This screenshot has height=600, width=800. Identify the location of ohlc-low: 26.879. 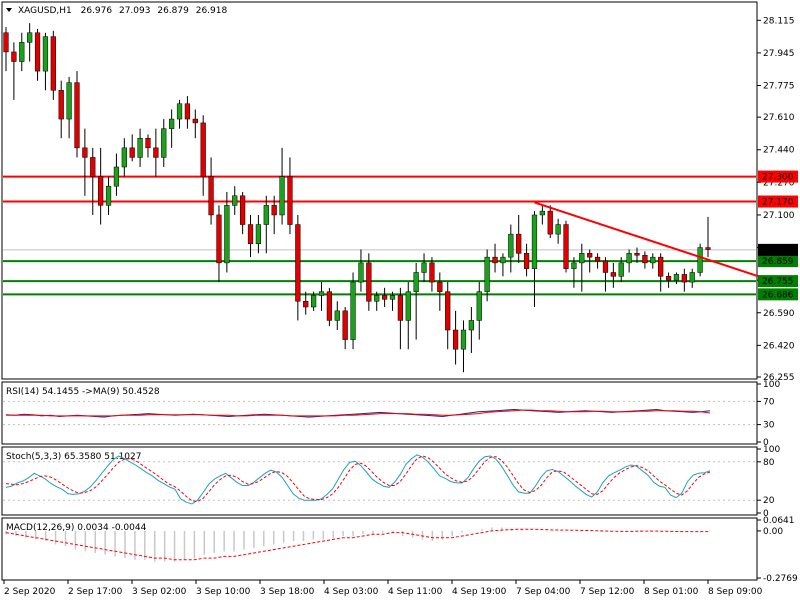
(173, 11).